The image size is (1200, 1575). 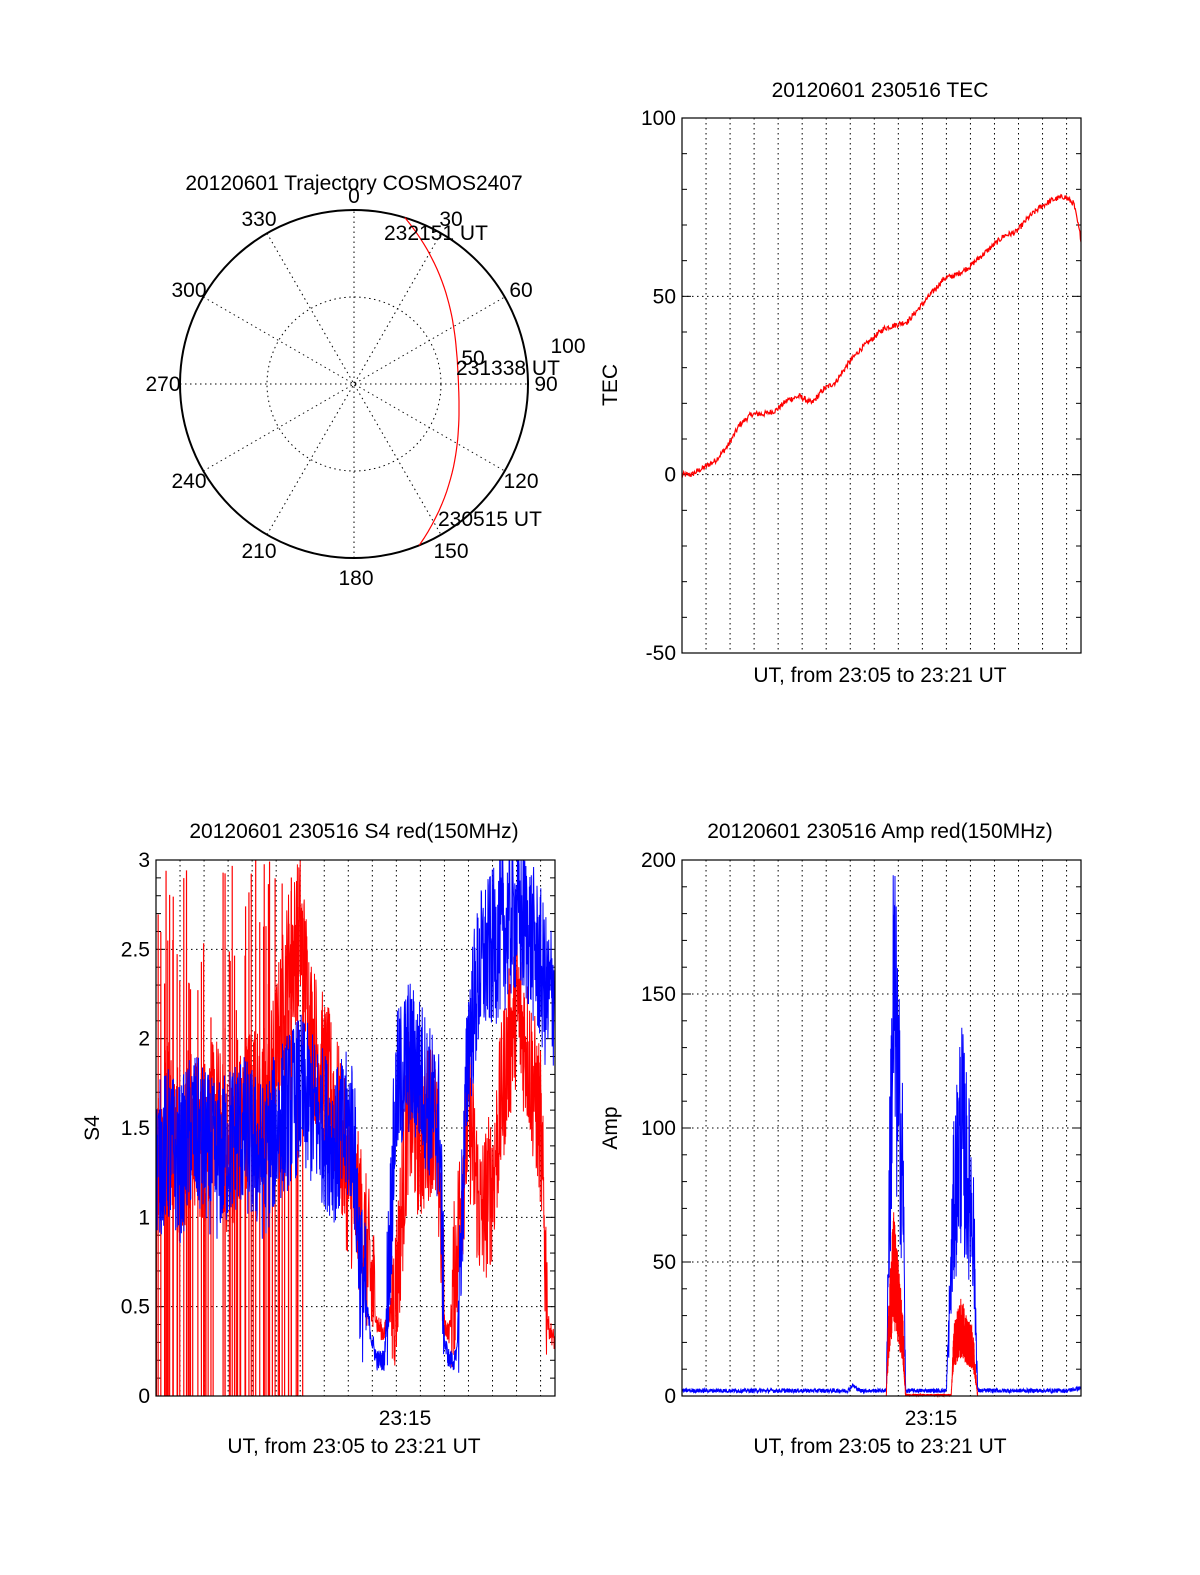 What do you see at coordinates (508, 368) in the screenshot?
I see `track-annotation-label: 231338 UT` at bounding box center [508, 368].